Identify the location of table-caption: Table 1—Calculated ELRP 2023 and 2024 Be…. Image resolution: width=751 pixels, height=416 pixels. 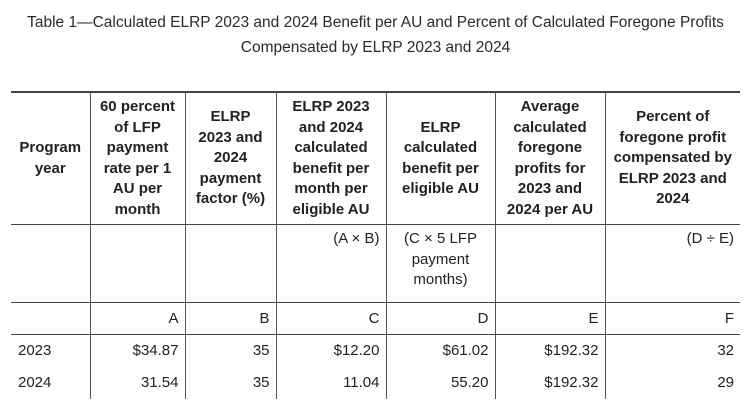
(375, 35).